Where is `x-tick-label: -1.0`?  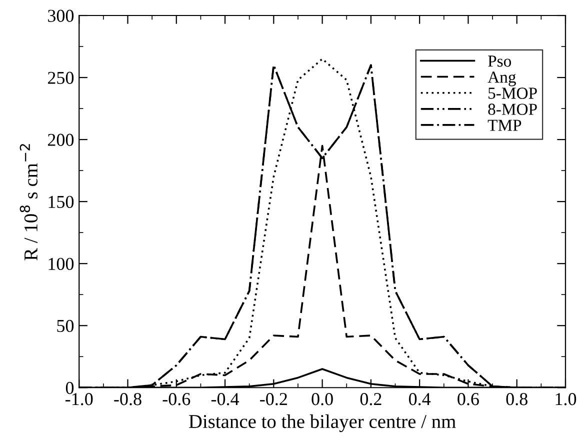
x-tick-label: -1.0 is located at coordinates (79, 399).